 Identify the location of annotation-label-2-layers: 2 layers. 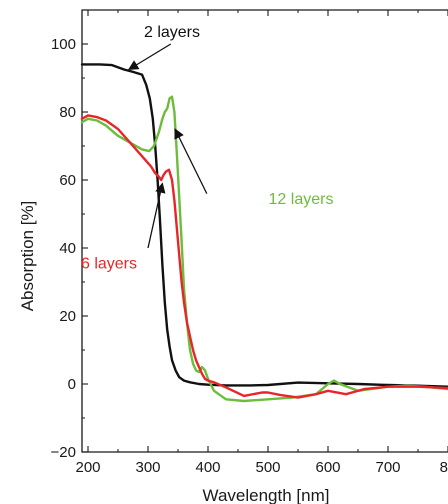
(172, 32).